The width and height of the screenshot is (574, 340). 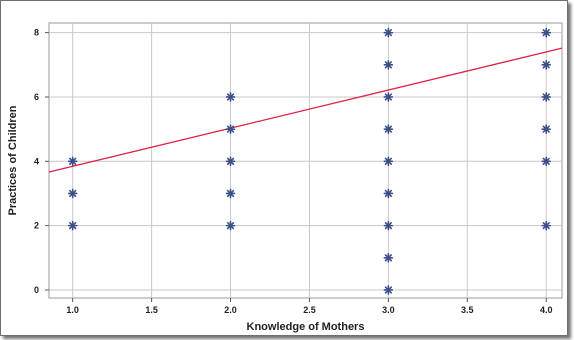 I want to click on y-axis-title: Practices of Children, so click(x=13, y=160).